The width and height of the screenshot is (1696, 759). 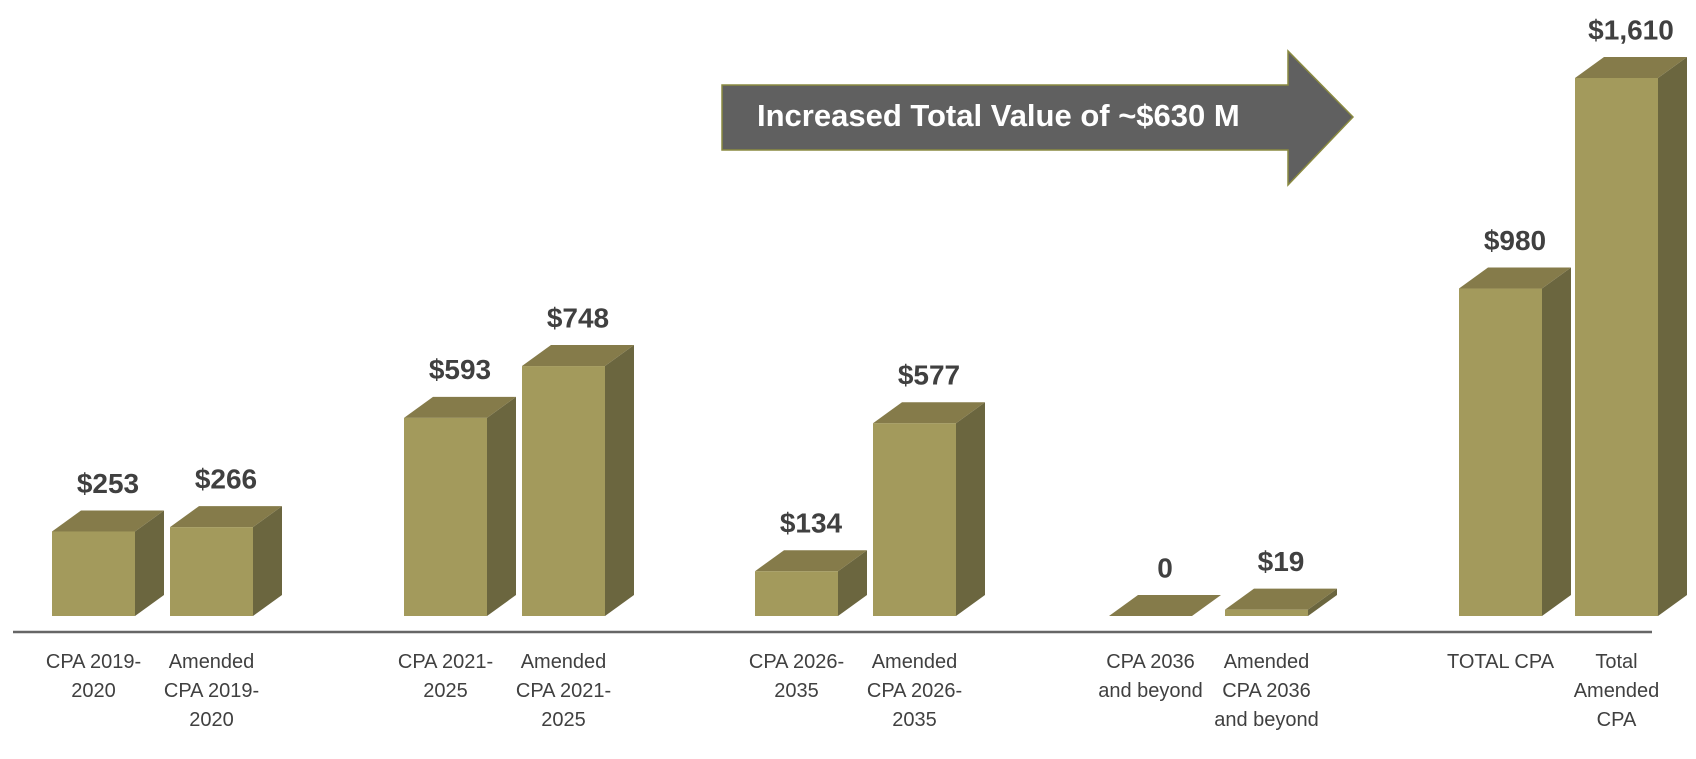 I want to click on value-label: $1,610, so click(x=1631, y=29).